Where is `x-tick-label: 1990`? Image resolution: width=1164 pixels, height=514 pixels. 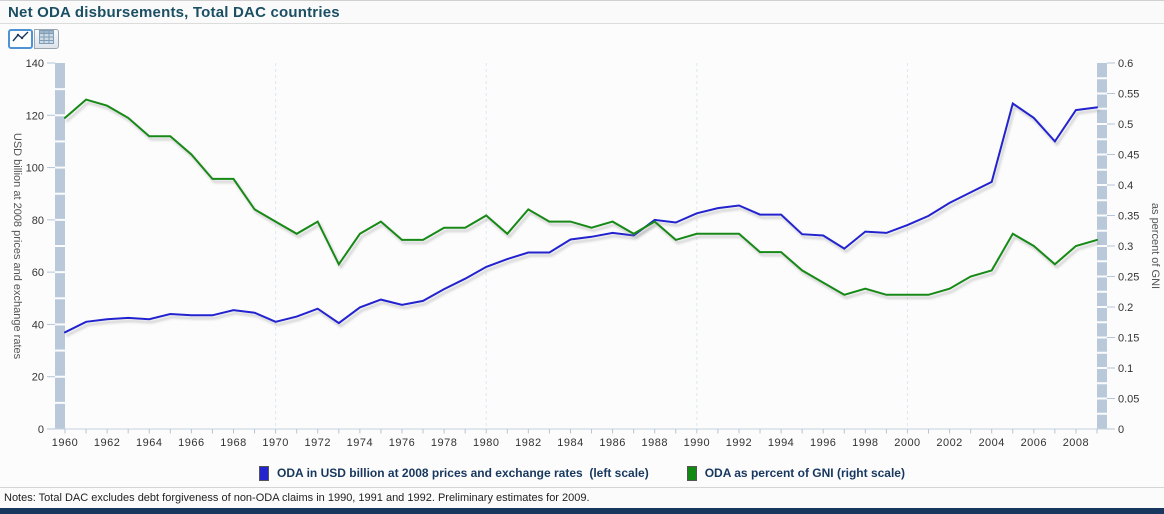
x-tick-label: 1990 is located at coordinates (697, 443).